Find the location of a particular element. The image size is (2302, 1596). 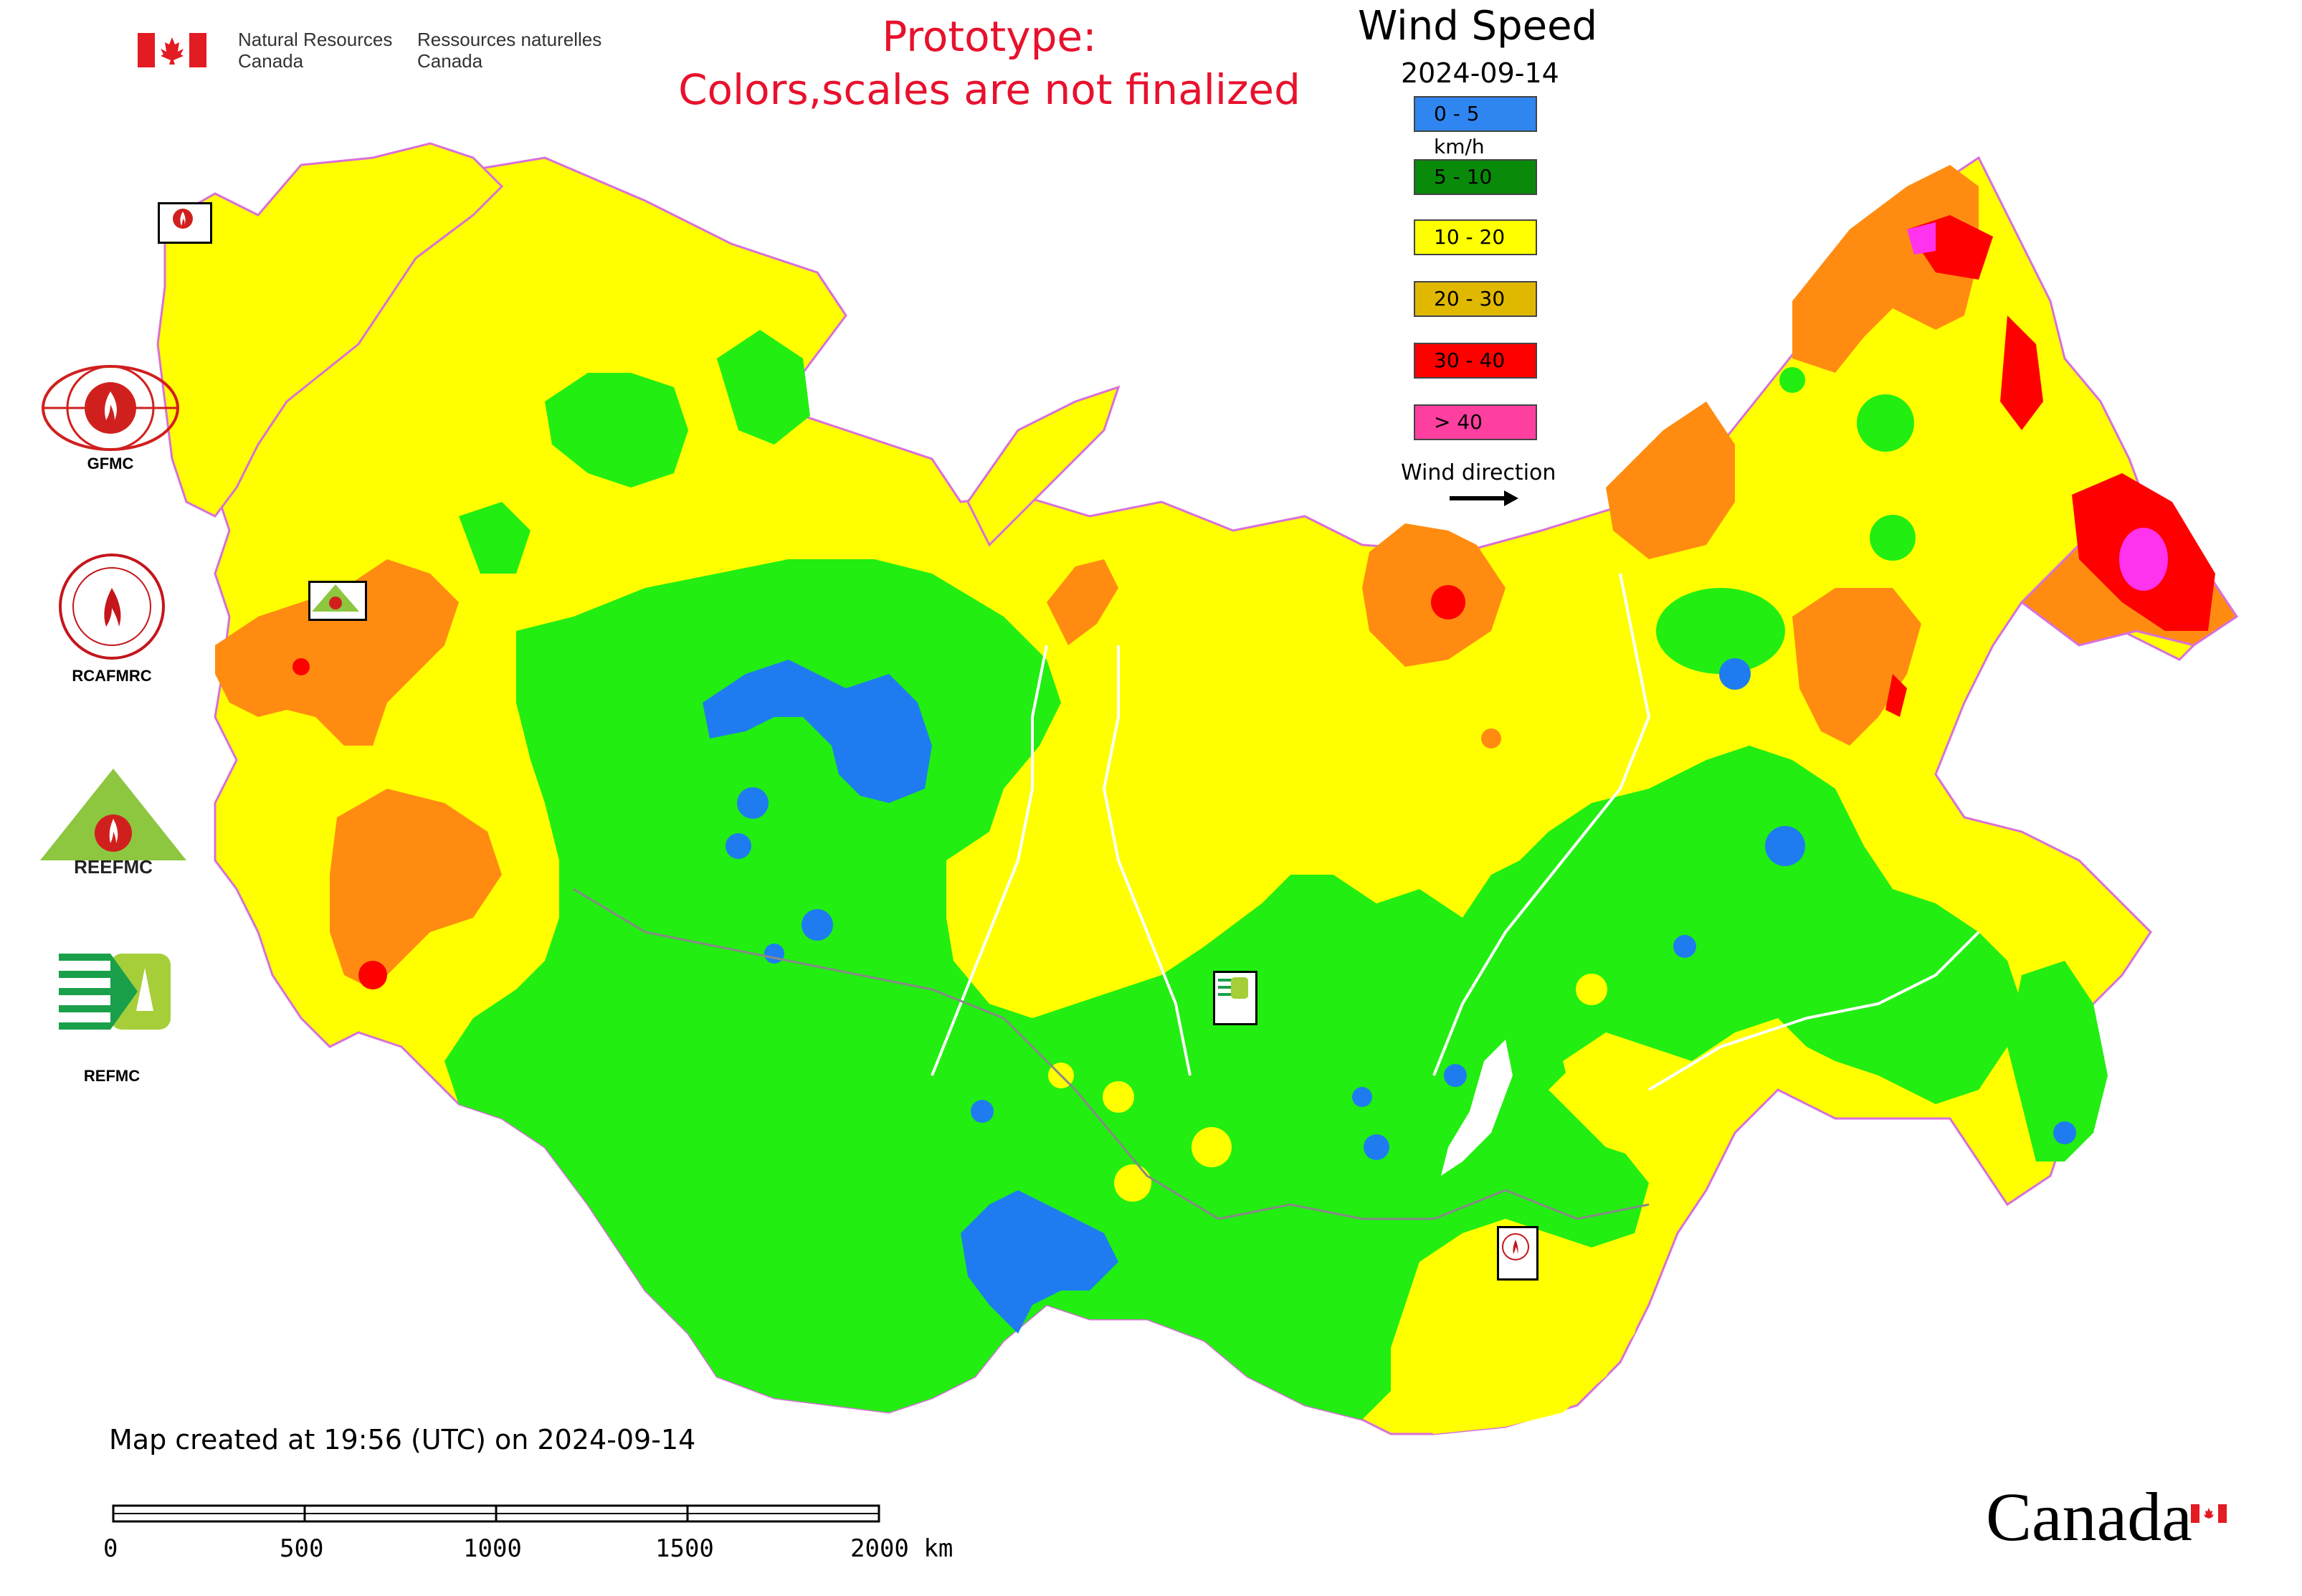

kolyma-light-zone is located at coordinates (1721, 631).